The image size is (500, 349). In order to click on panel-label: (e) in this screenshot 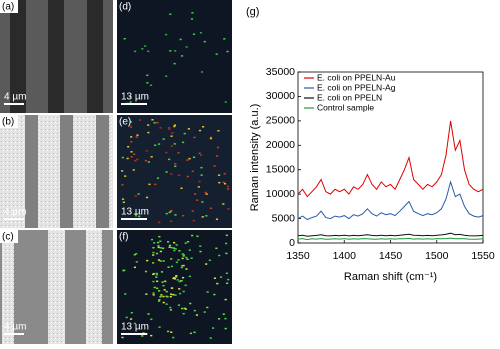, I will do `click(125, 122)`.